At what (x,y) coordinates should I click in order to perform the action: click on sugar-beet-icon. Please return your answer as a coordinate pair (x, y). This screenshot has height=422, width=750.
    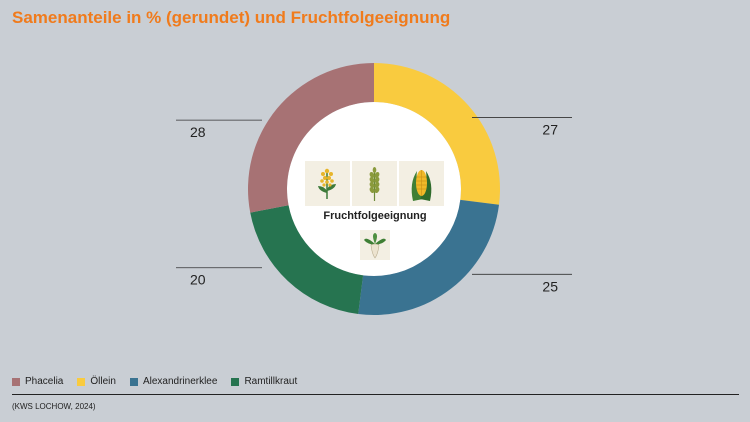
    Looking at the image, I should click on (375, 245).